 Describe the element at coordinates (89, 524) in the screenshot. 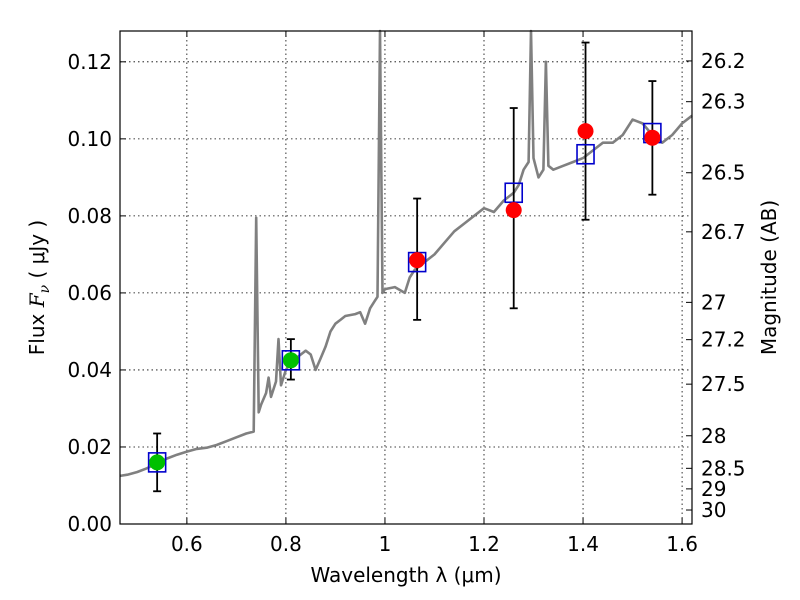

I see `y-tick-label: 0.00` at that location.